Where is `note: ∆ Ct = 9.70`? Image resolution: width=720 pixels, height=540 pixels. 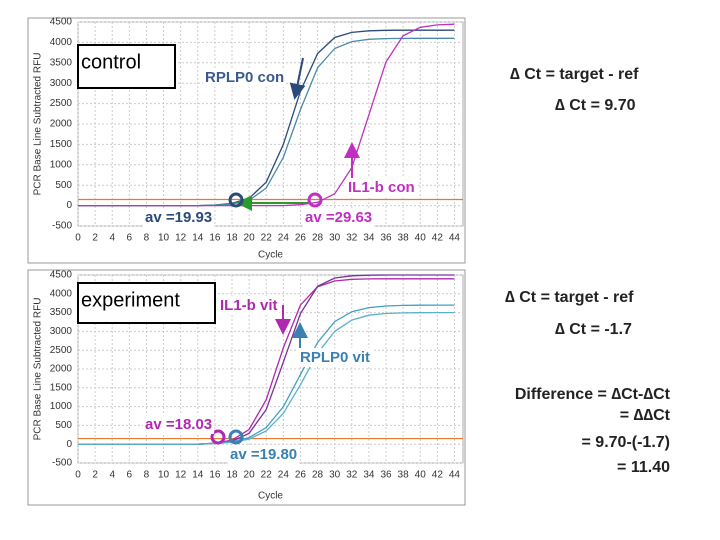 note: ∆ Ct = 9.70 is located at coordinates (595, 105).